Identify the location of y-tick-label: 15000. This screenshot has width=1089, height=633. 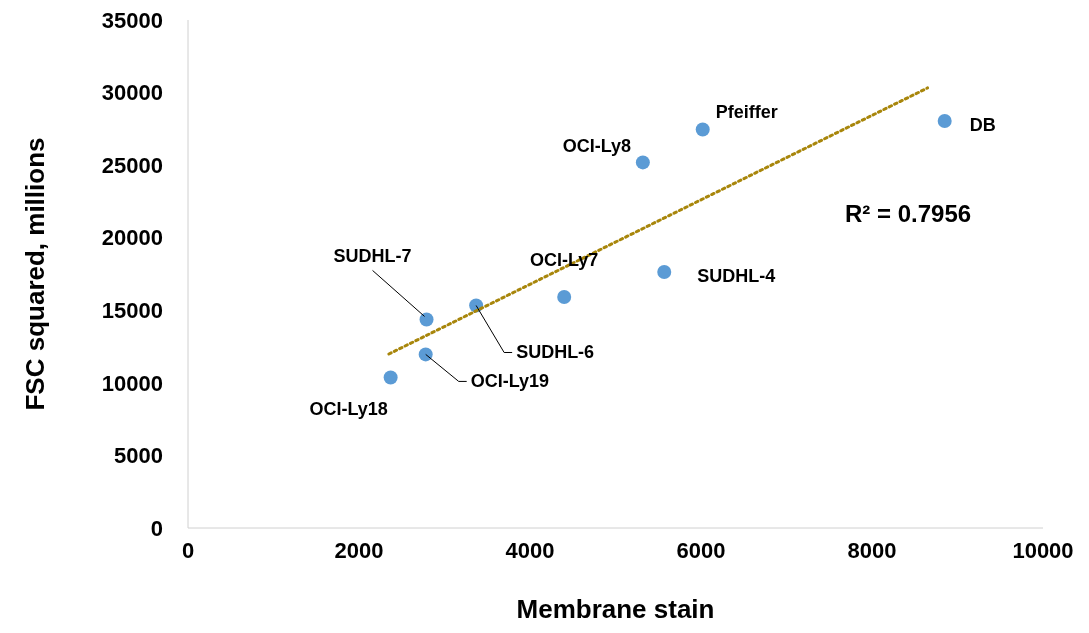
(132, 310).